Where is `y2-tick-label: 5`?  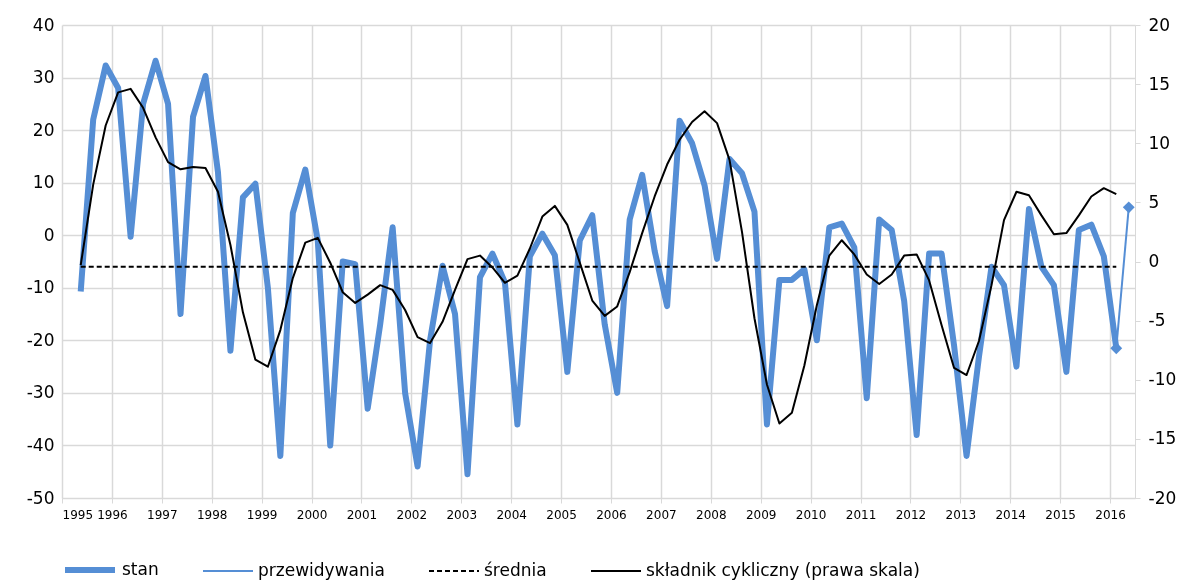 y2-tick-label: 5 is located at coordinates (1154, 201).